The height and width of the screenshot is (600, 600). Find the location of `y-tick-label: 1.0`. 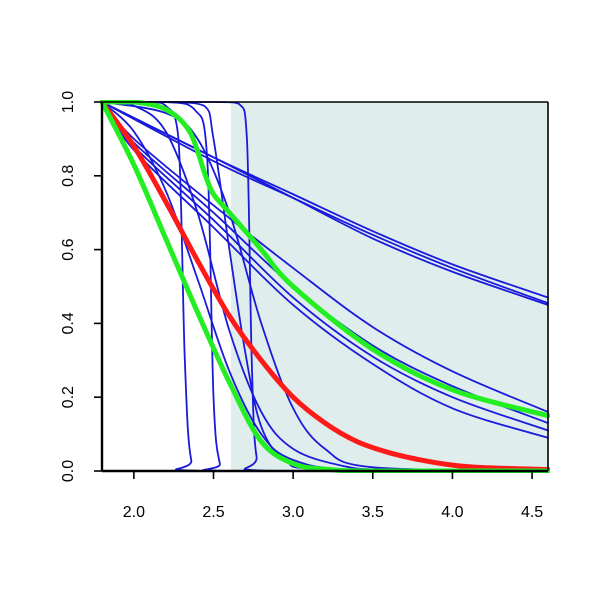

y-tick-label: 1.0 is located at coordinates (68, 102).